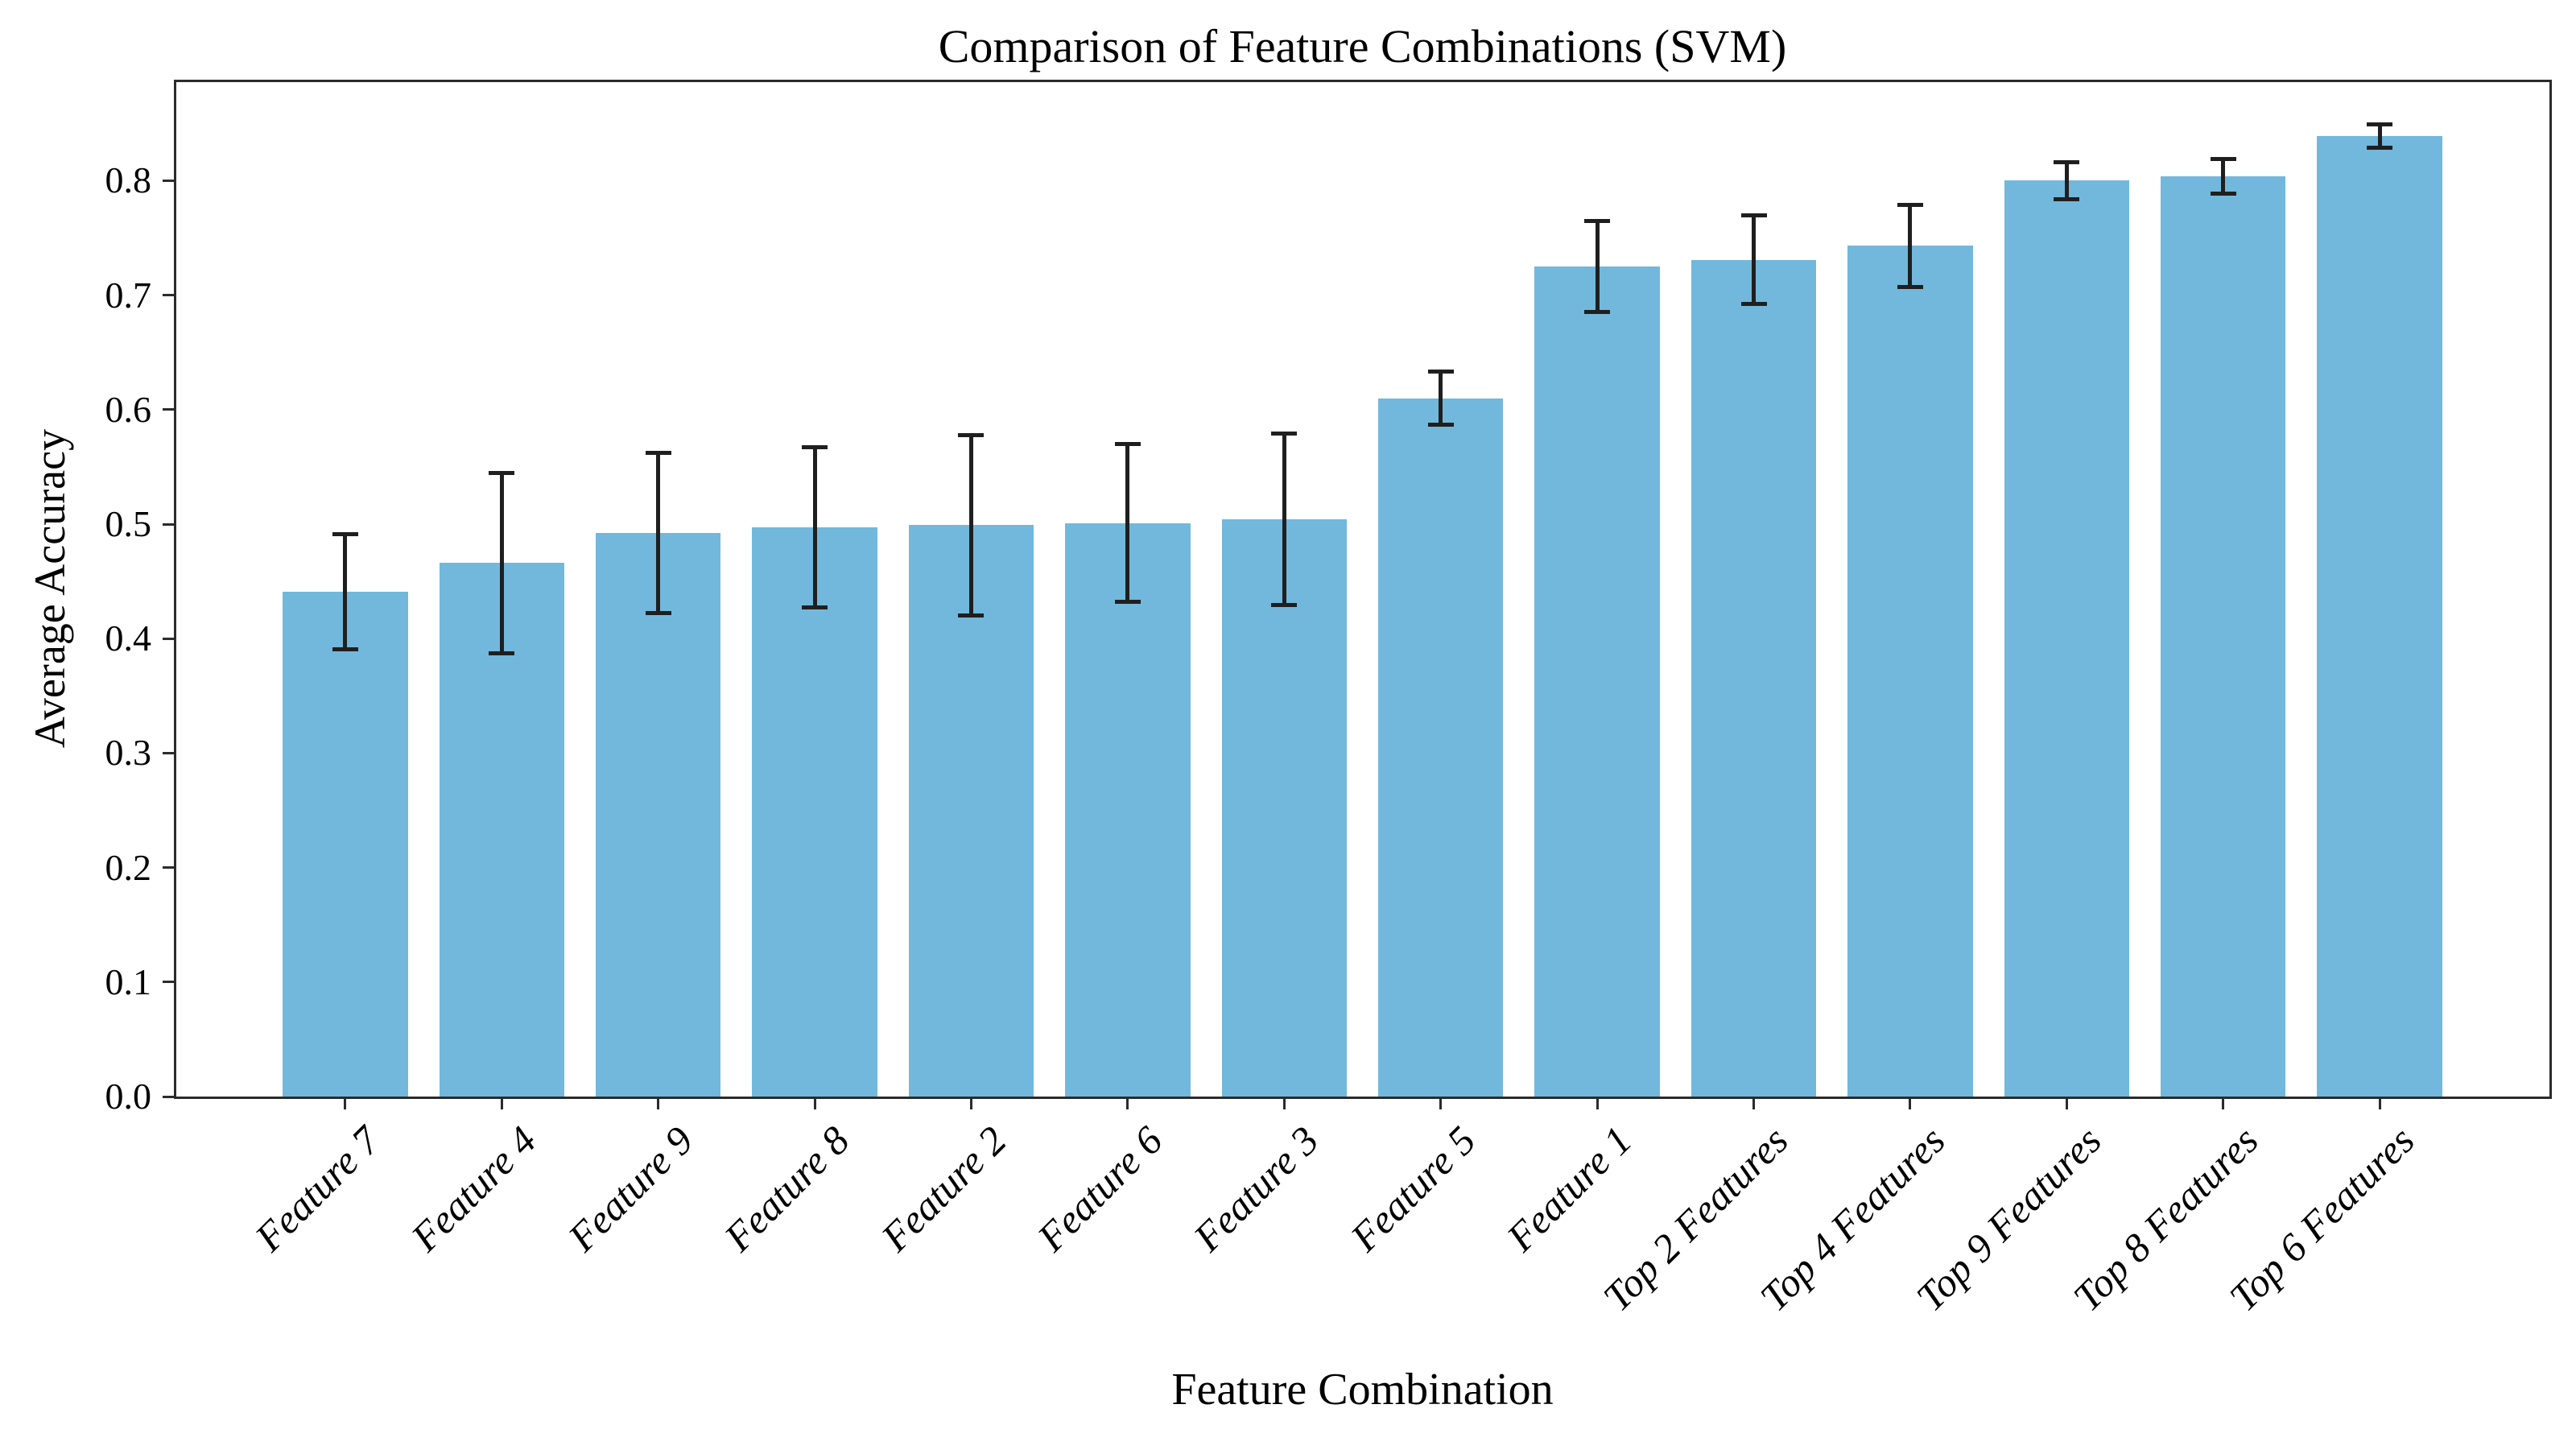 The image size is (2576, 1454). I want to click on y-tick-label: 0.0, so click(128, 1096).